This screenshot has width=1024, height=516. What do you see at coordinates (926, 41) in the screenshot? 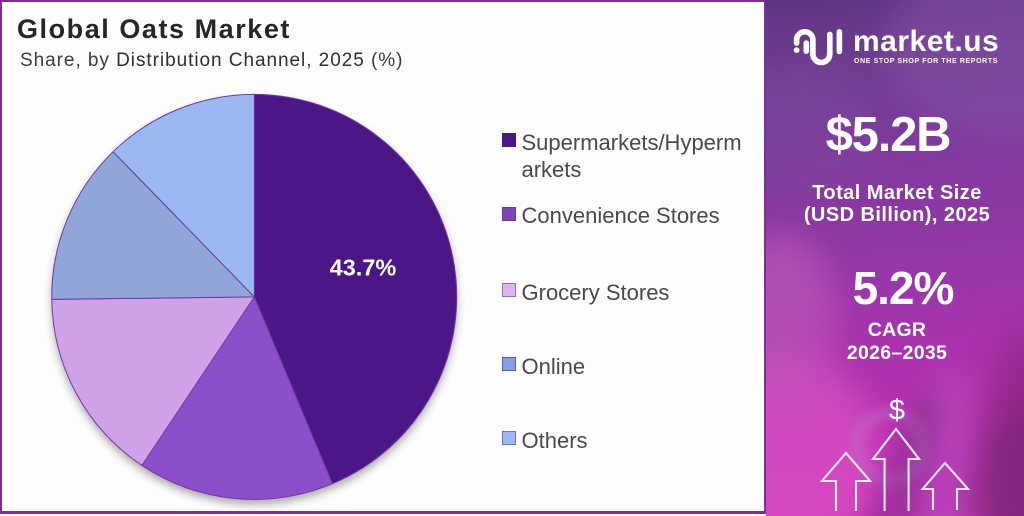
I see `svg-text: market.us` at bounding box center [926, 41].